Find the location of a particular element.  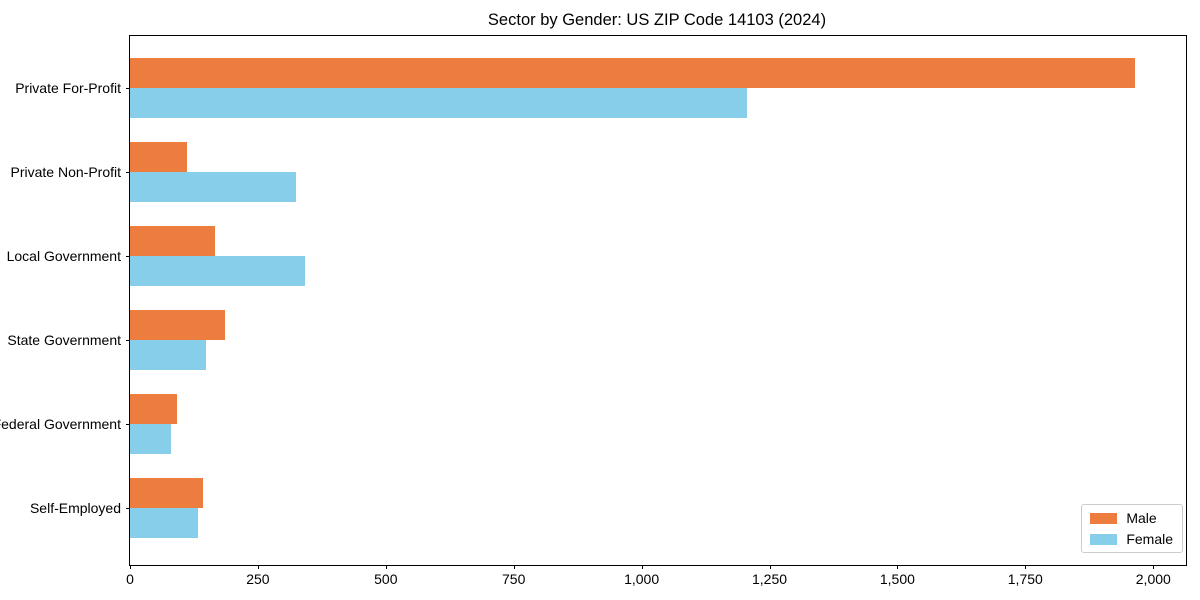

legend-label-female: Female is located at coordinates (1149, 539).